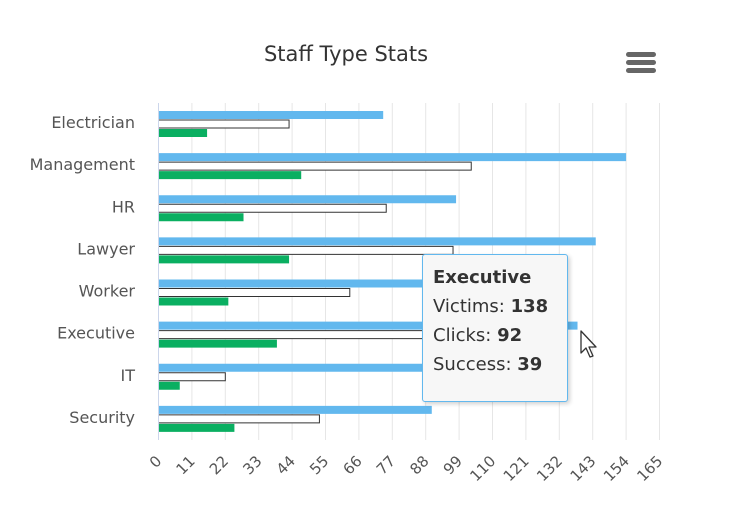 The height and width of the screenshot is (532, 736). I want to click on chart-title: Staff Type Stats, so click(346, 54).